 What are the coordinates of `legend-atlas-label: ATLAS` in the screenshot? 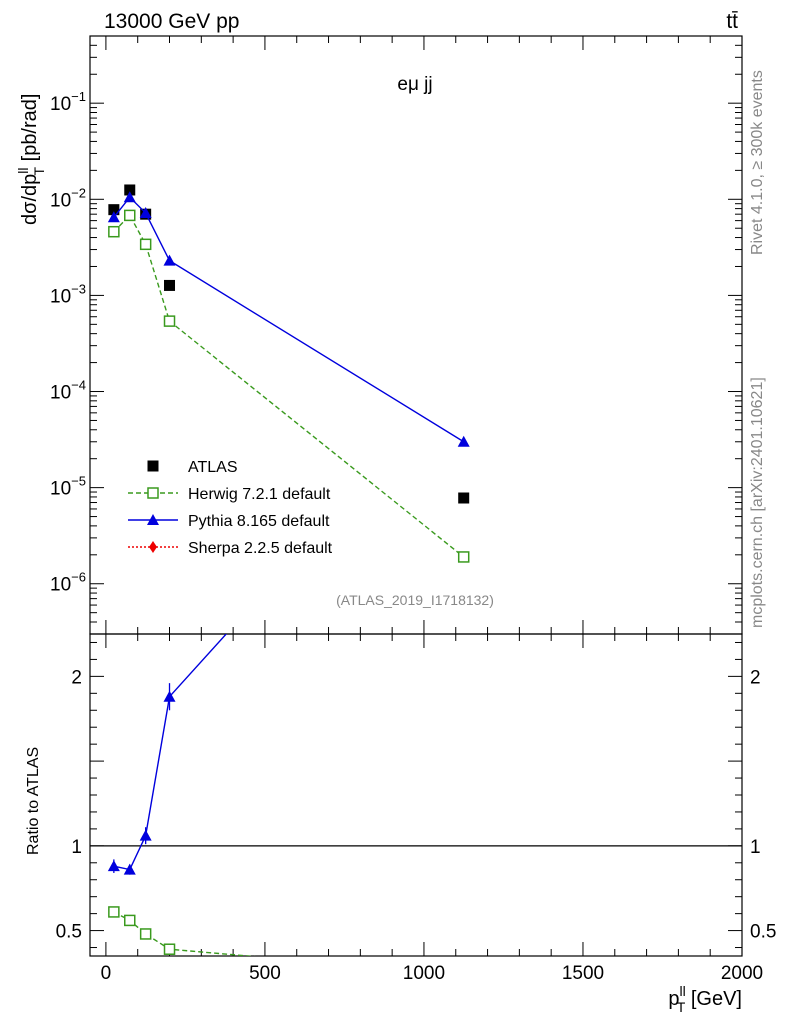 It's located at (213, 467).